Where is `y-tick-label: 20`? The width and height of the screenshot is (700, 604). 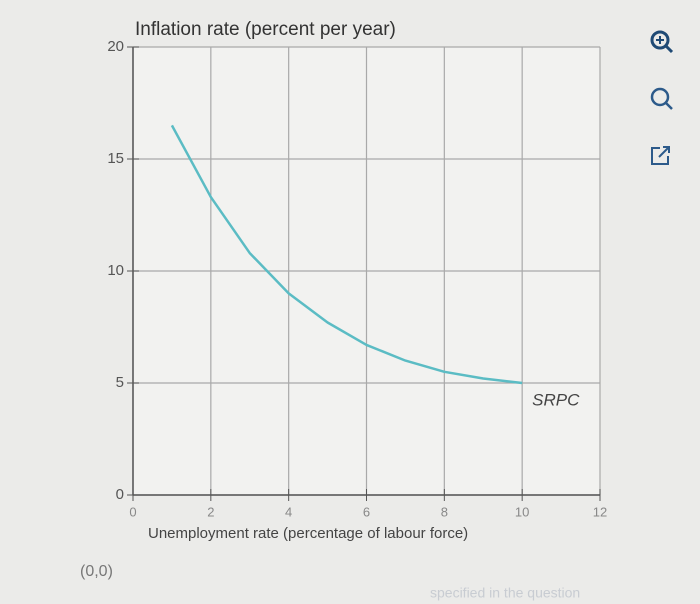
y-tick-label: 20 is located at coordinates (115, 46).